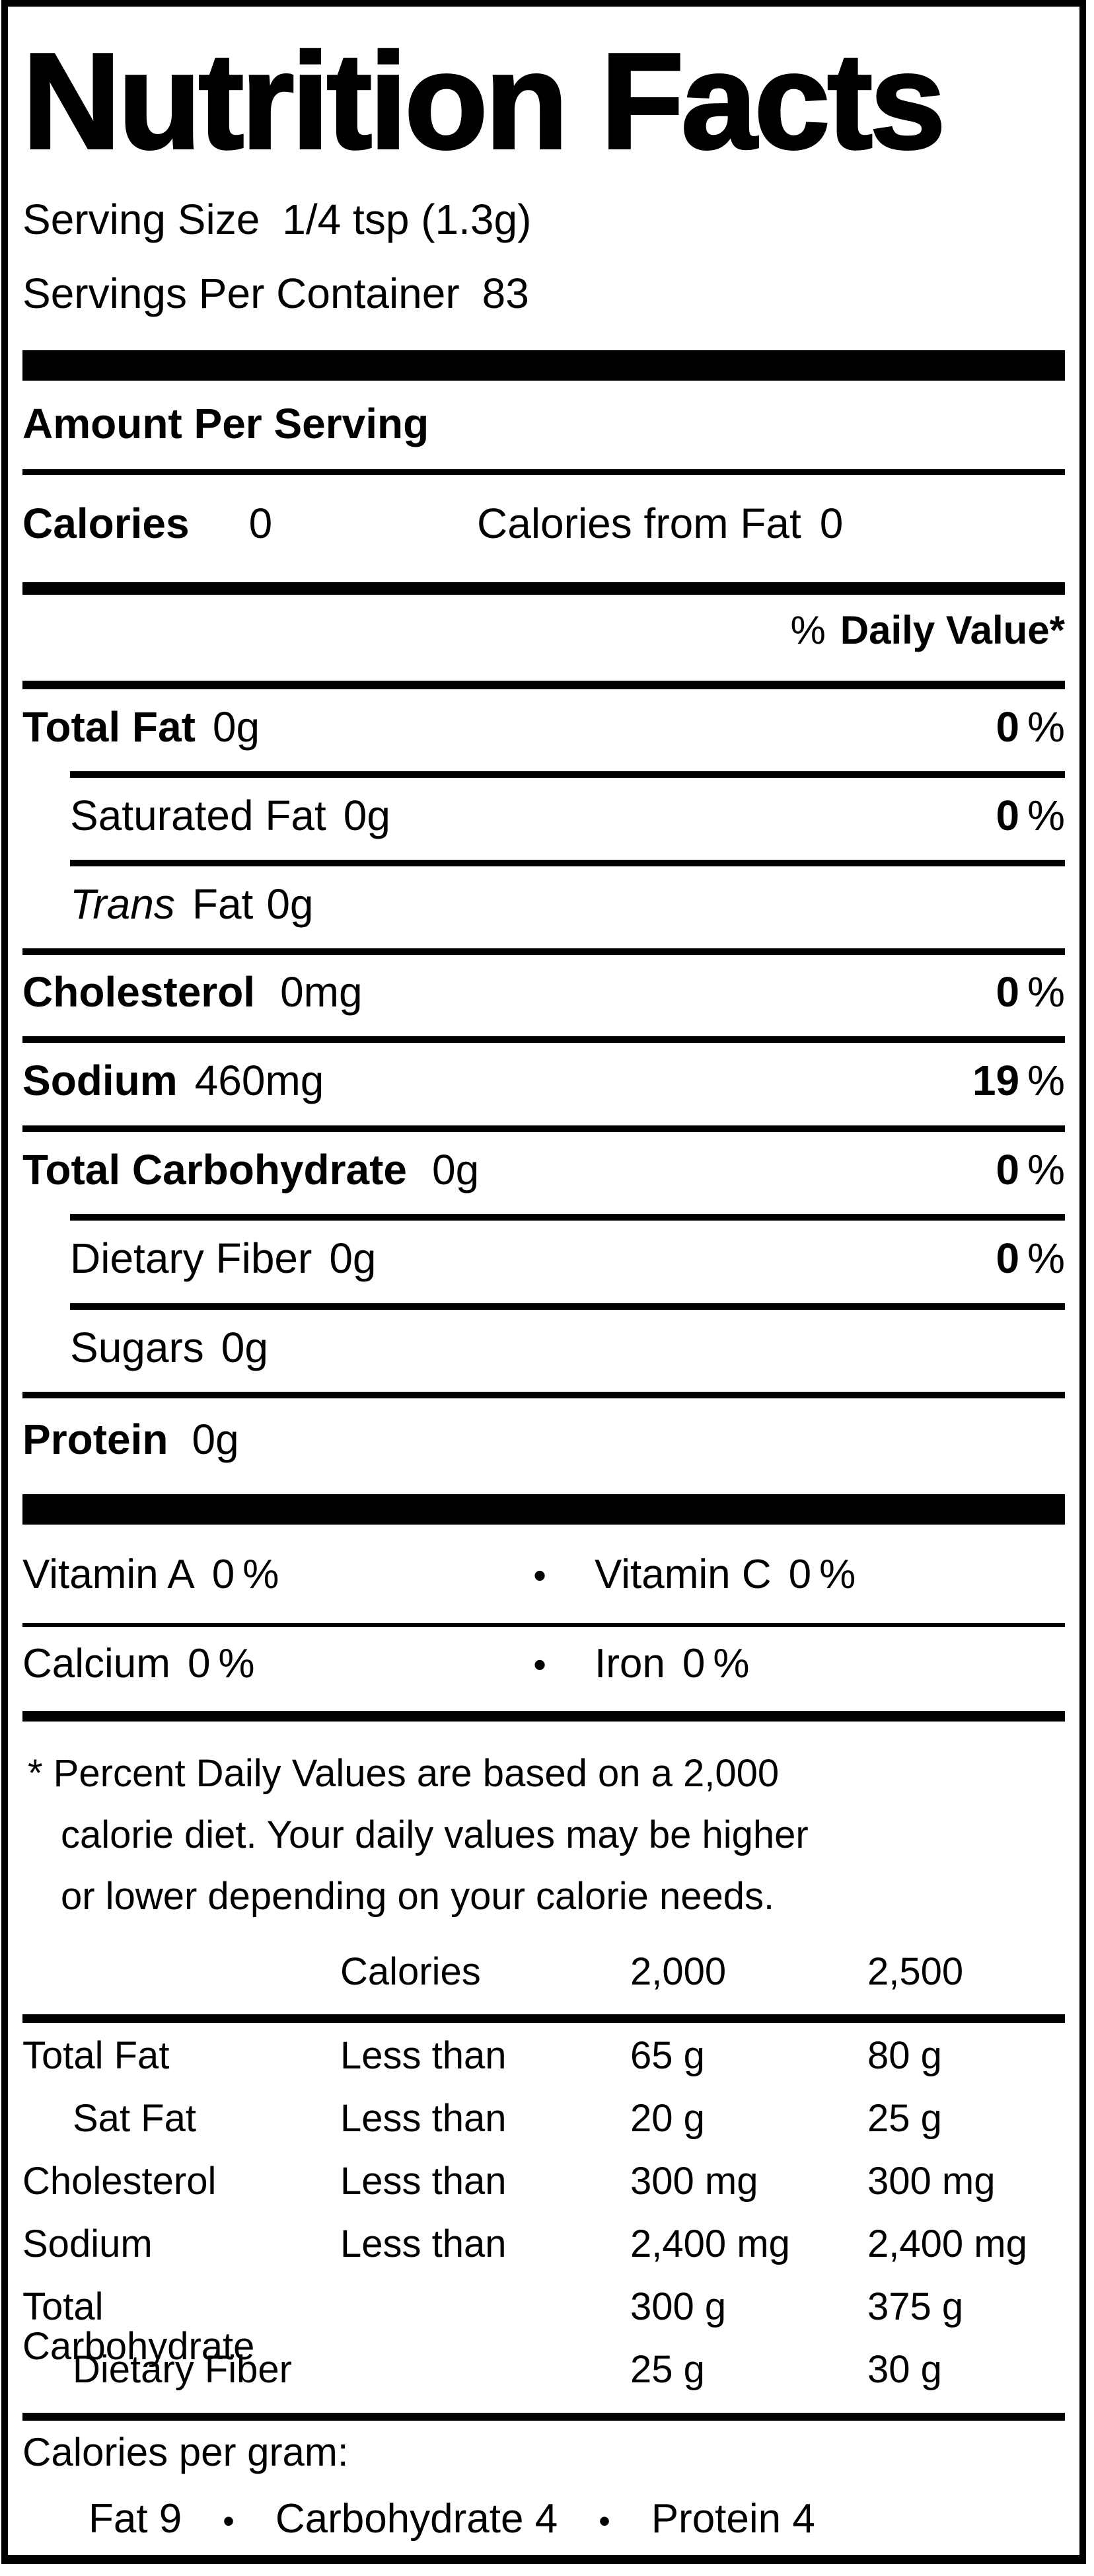 The height and width of the screenshot is (2576, 1094). What do you see at coordinates (216, 1439) in the screenshot?
I see `protein-amount: 0g` at bounding box center [216, 1439].